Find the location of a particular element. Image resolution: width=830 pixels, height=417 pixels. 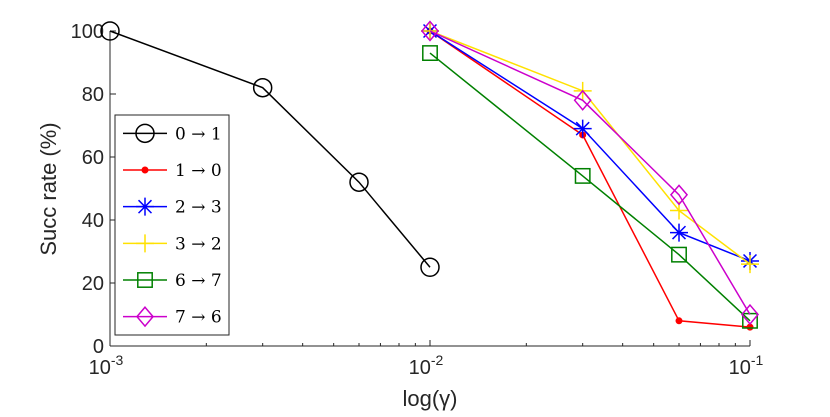

y-tick-label: 60 is located at coordinates (93, 158).